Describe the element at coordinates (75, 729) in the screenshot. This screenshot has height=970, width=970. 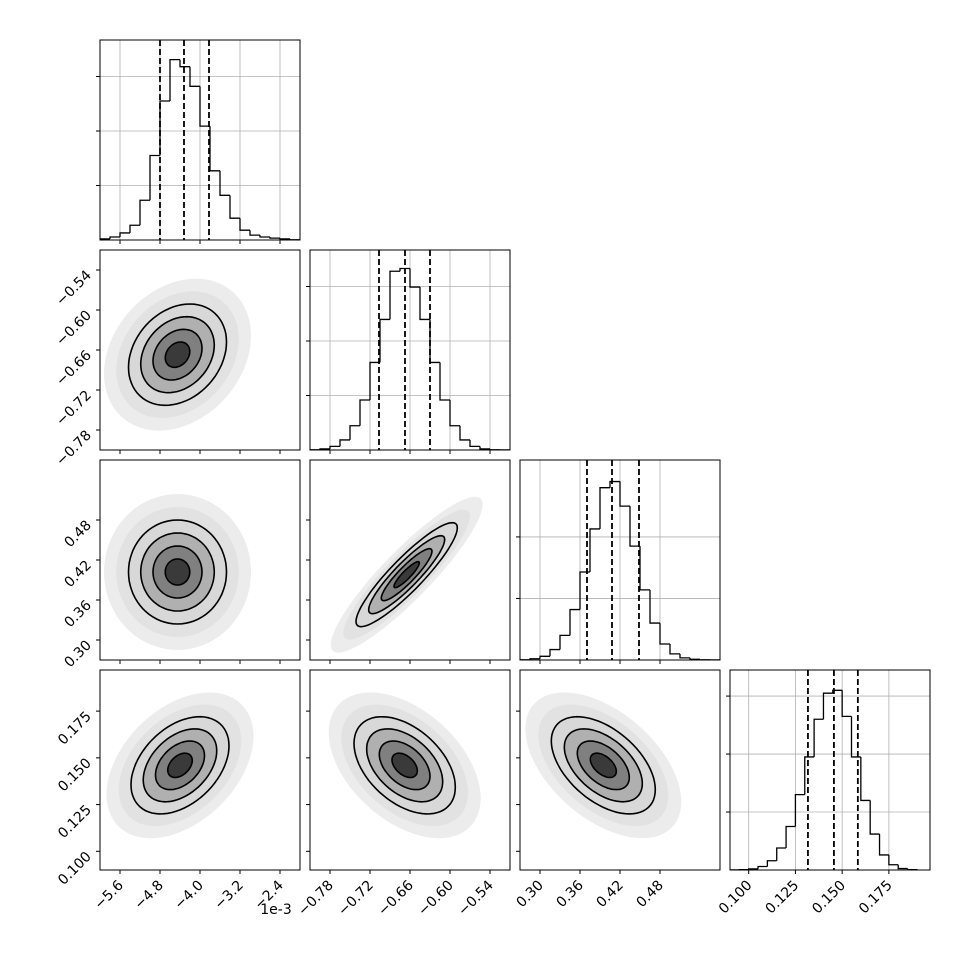
I see `y-tick-label: 0.175` at that location.